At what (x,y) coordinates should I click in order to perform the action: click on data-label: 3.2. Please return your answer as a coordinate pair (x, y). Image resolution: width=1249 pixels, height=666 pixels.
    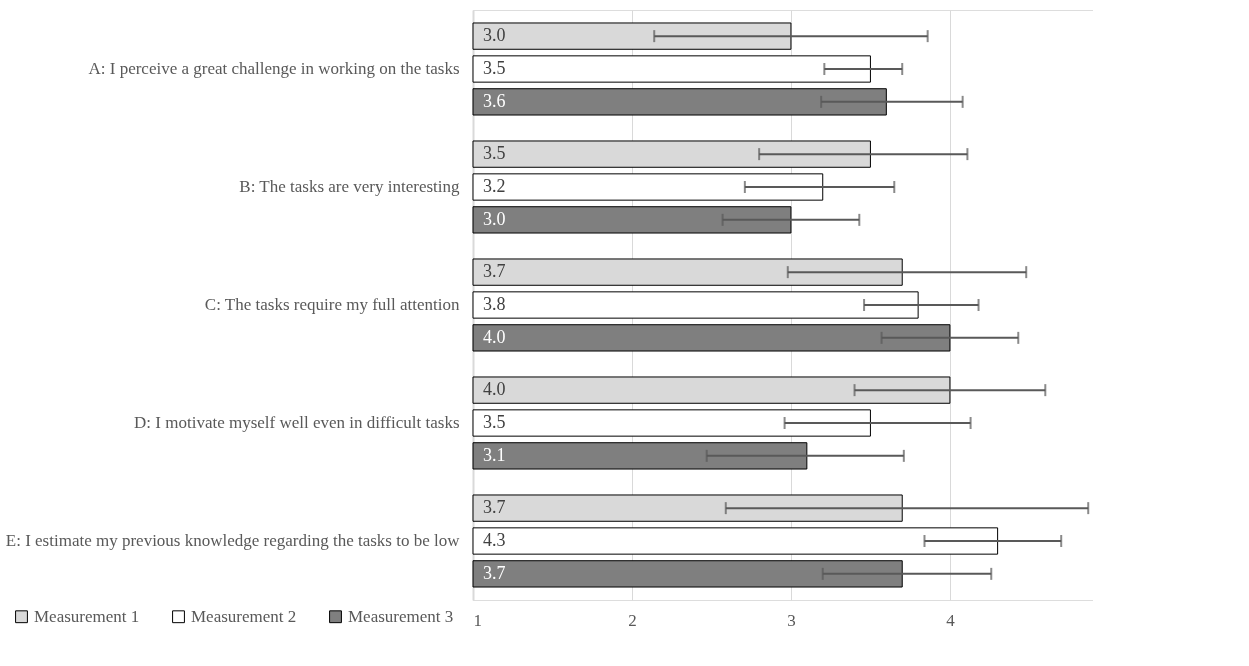
    Looking at the image, I should click on (494, 186).